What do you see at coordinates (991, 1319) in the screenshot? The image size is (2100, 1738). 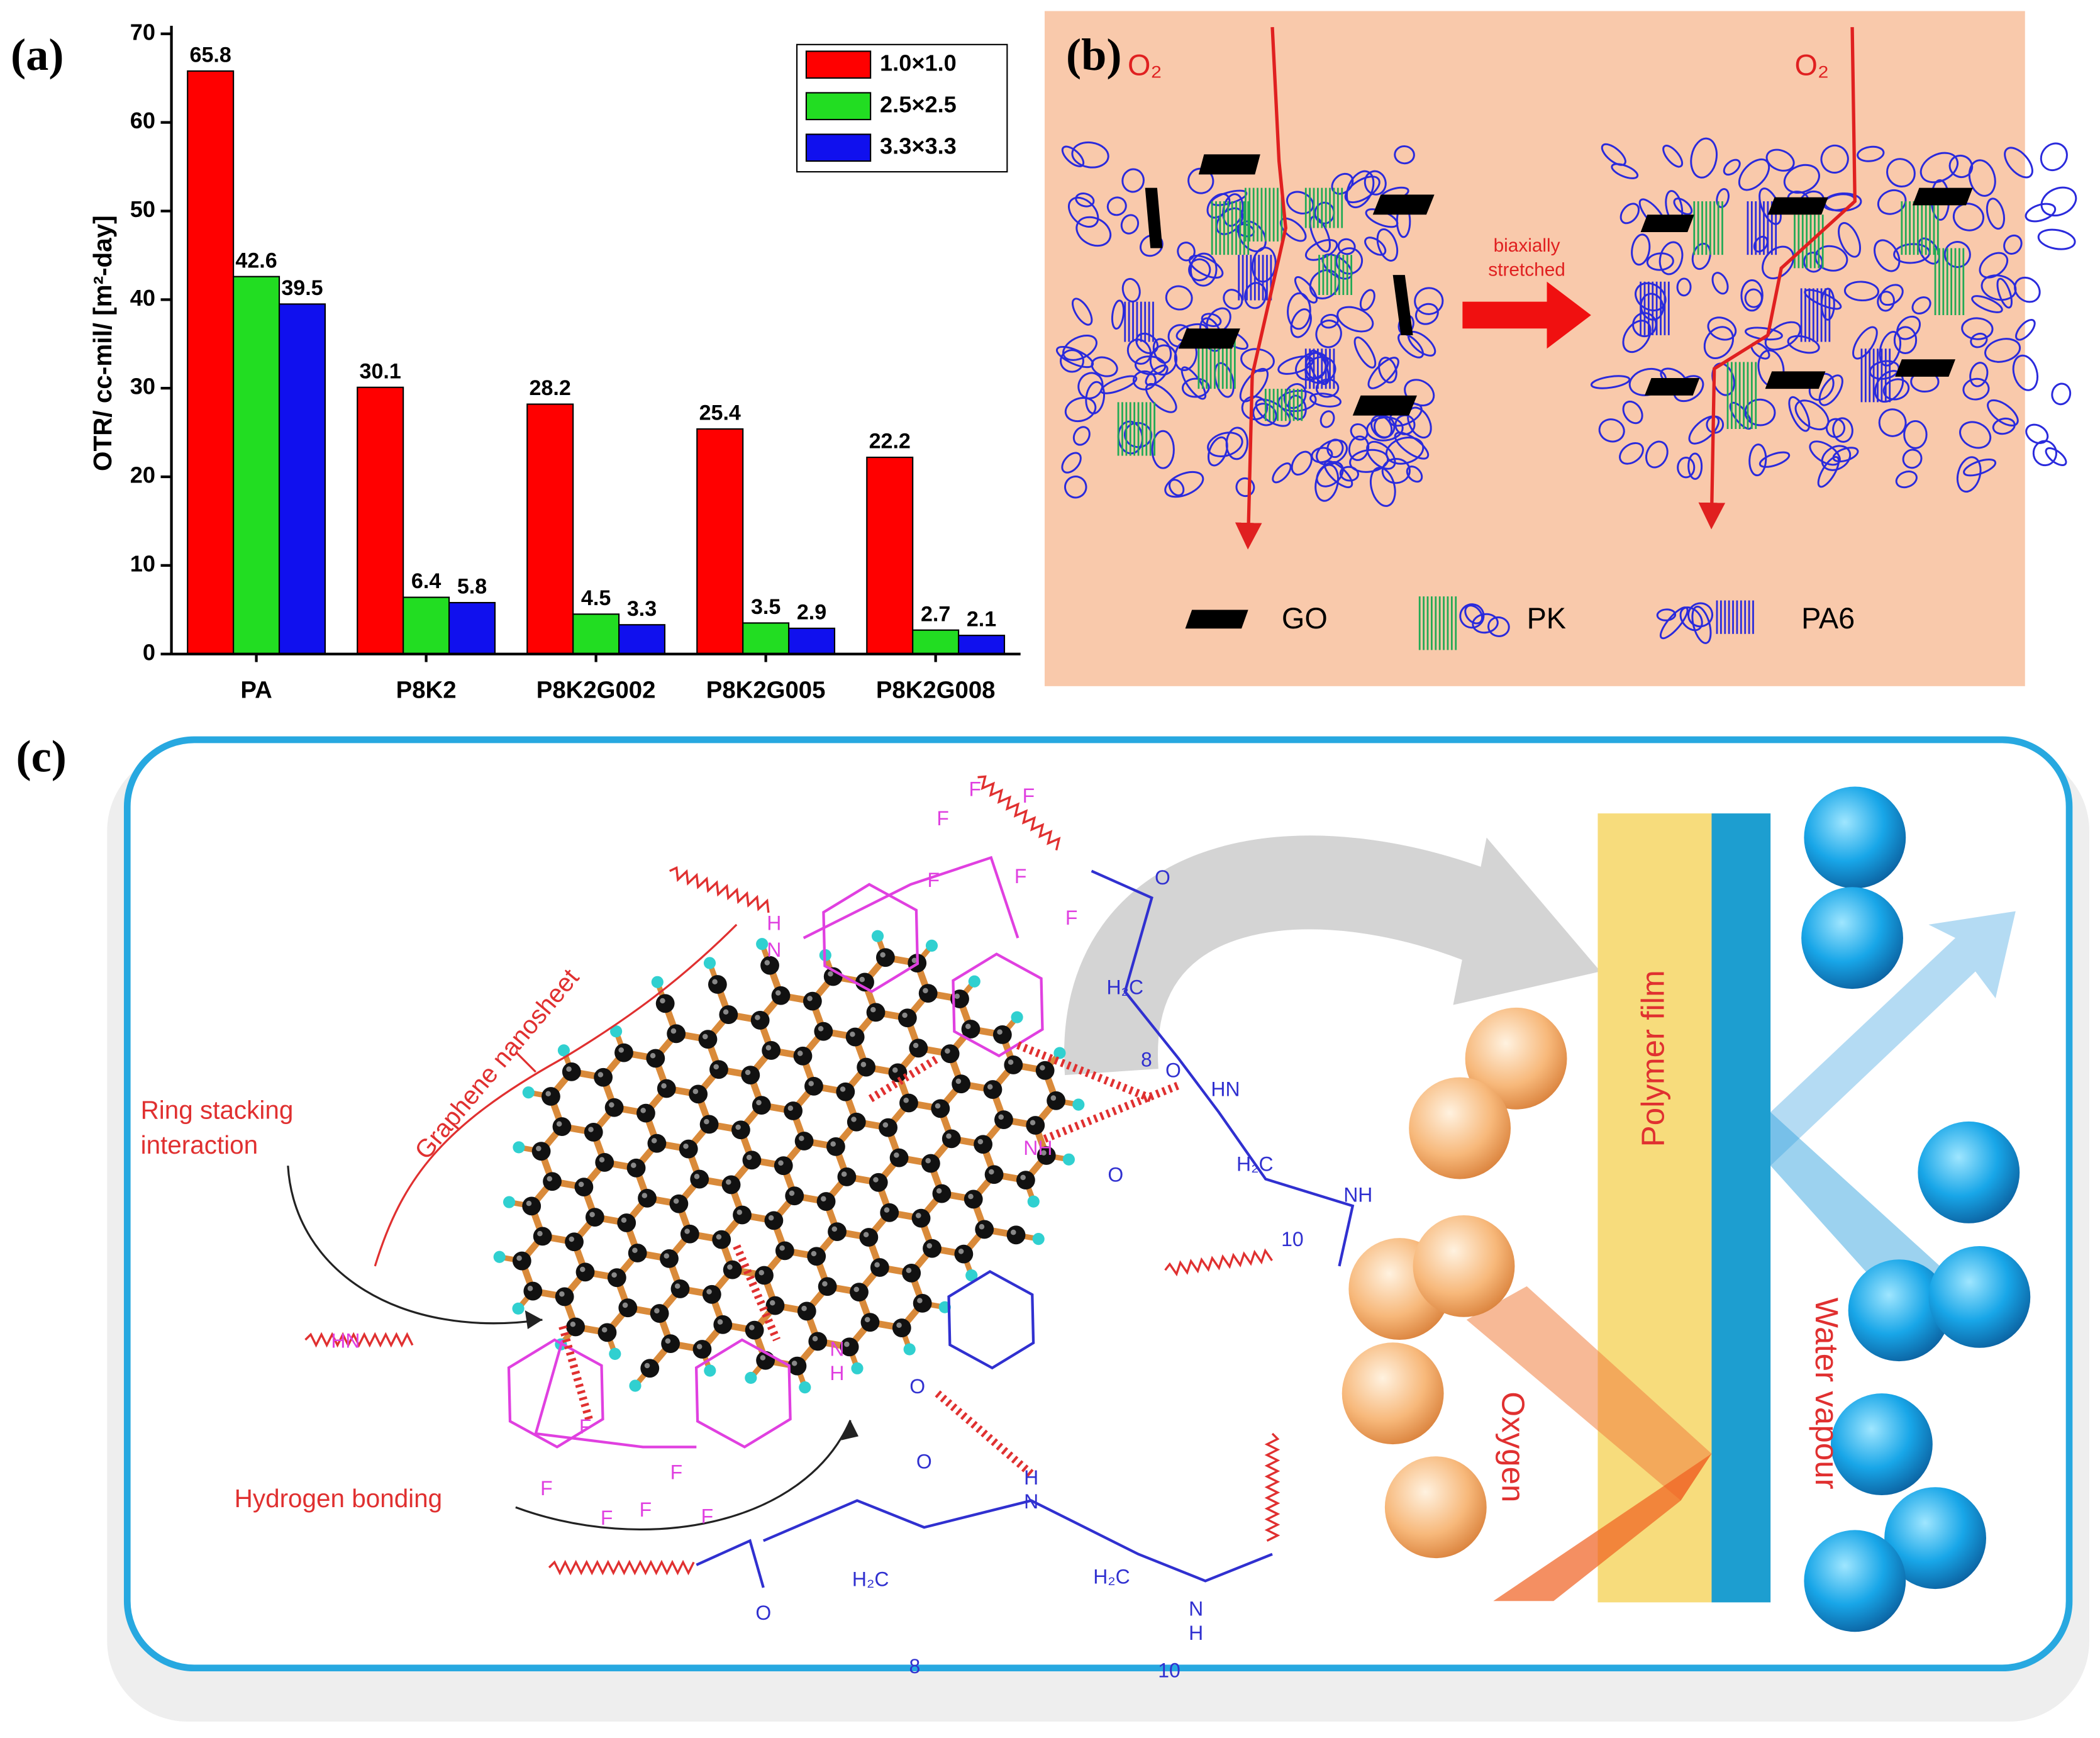 I see `benzene-ring` at bounding box center [991, 1319].